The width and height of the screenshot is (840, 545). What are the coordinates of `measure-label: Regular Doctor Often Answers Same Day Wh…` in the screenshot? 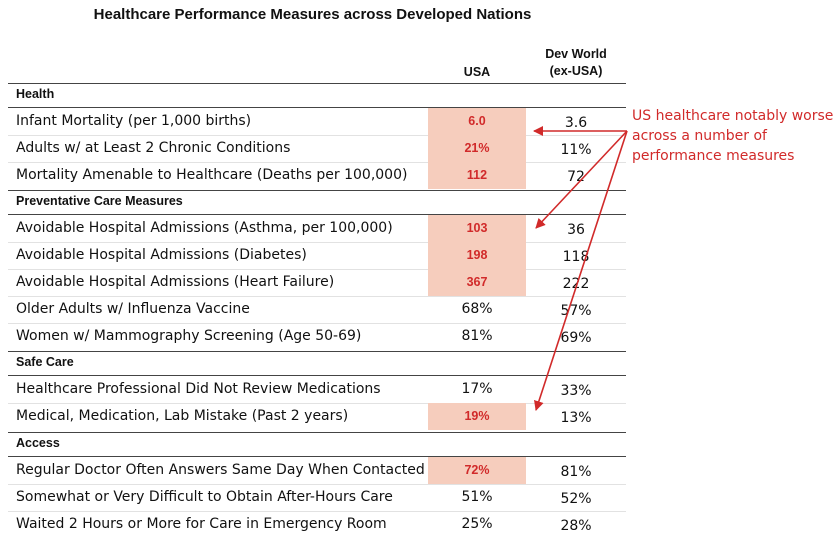 It's located at (220, 470).